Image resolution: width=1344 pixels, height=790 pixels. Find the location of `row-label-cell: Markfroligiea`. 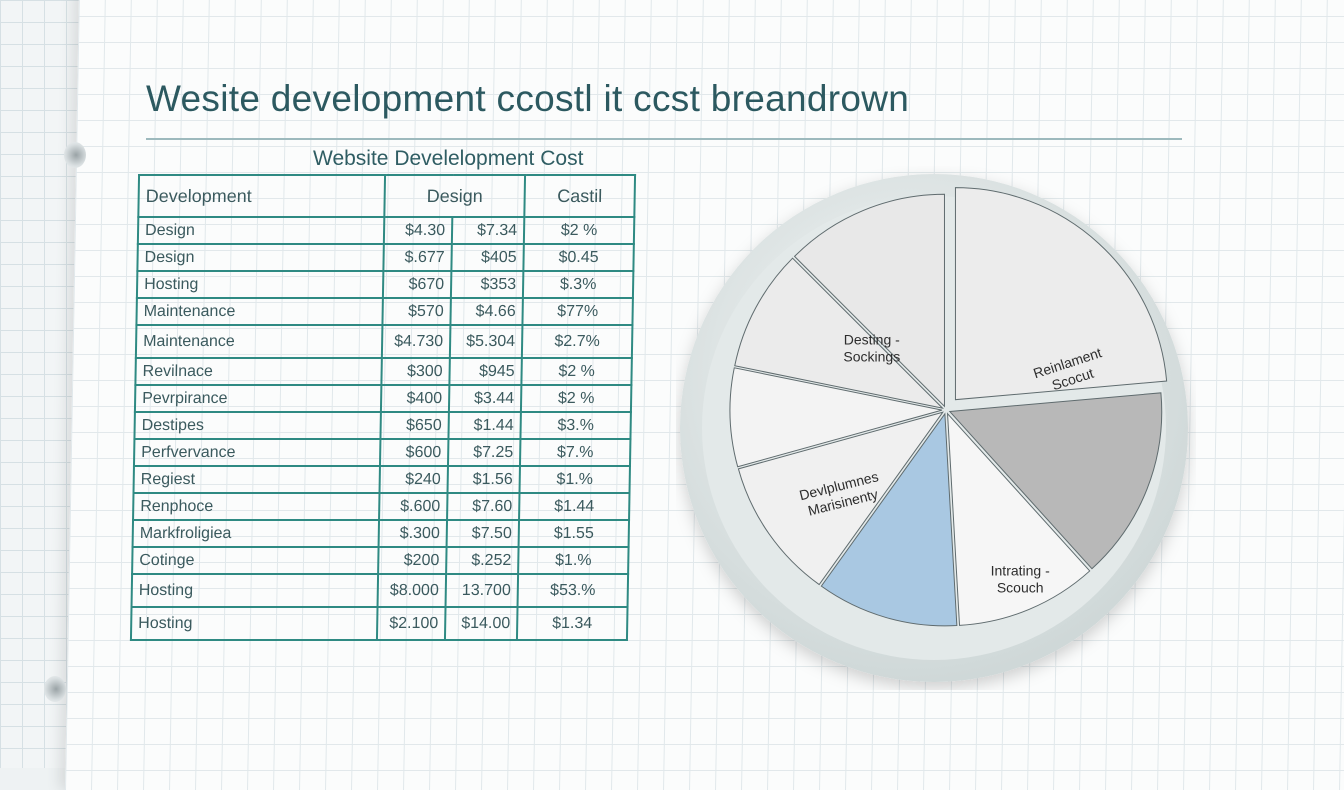

row-label-cell: Markfroligiea is located at coordinates (256, 533).